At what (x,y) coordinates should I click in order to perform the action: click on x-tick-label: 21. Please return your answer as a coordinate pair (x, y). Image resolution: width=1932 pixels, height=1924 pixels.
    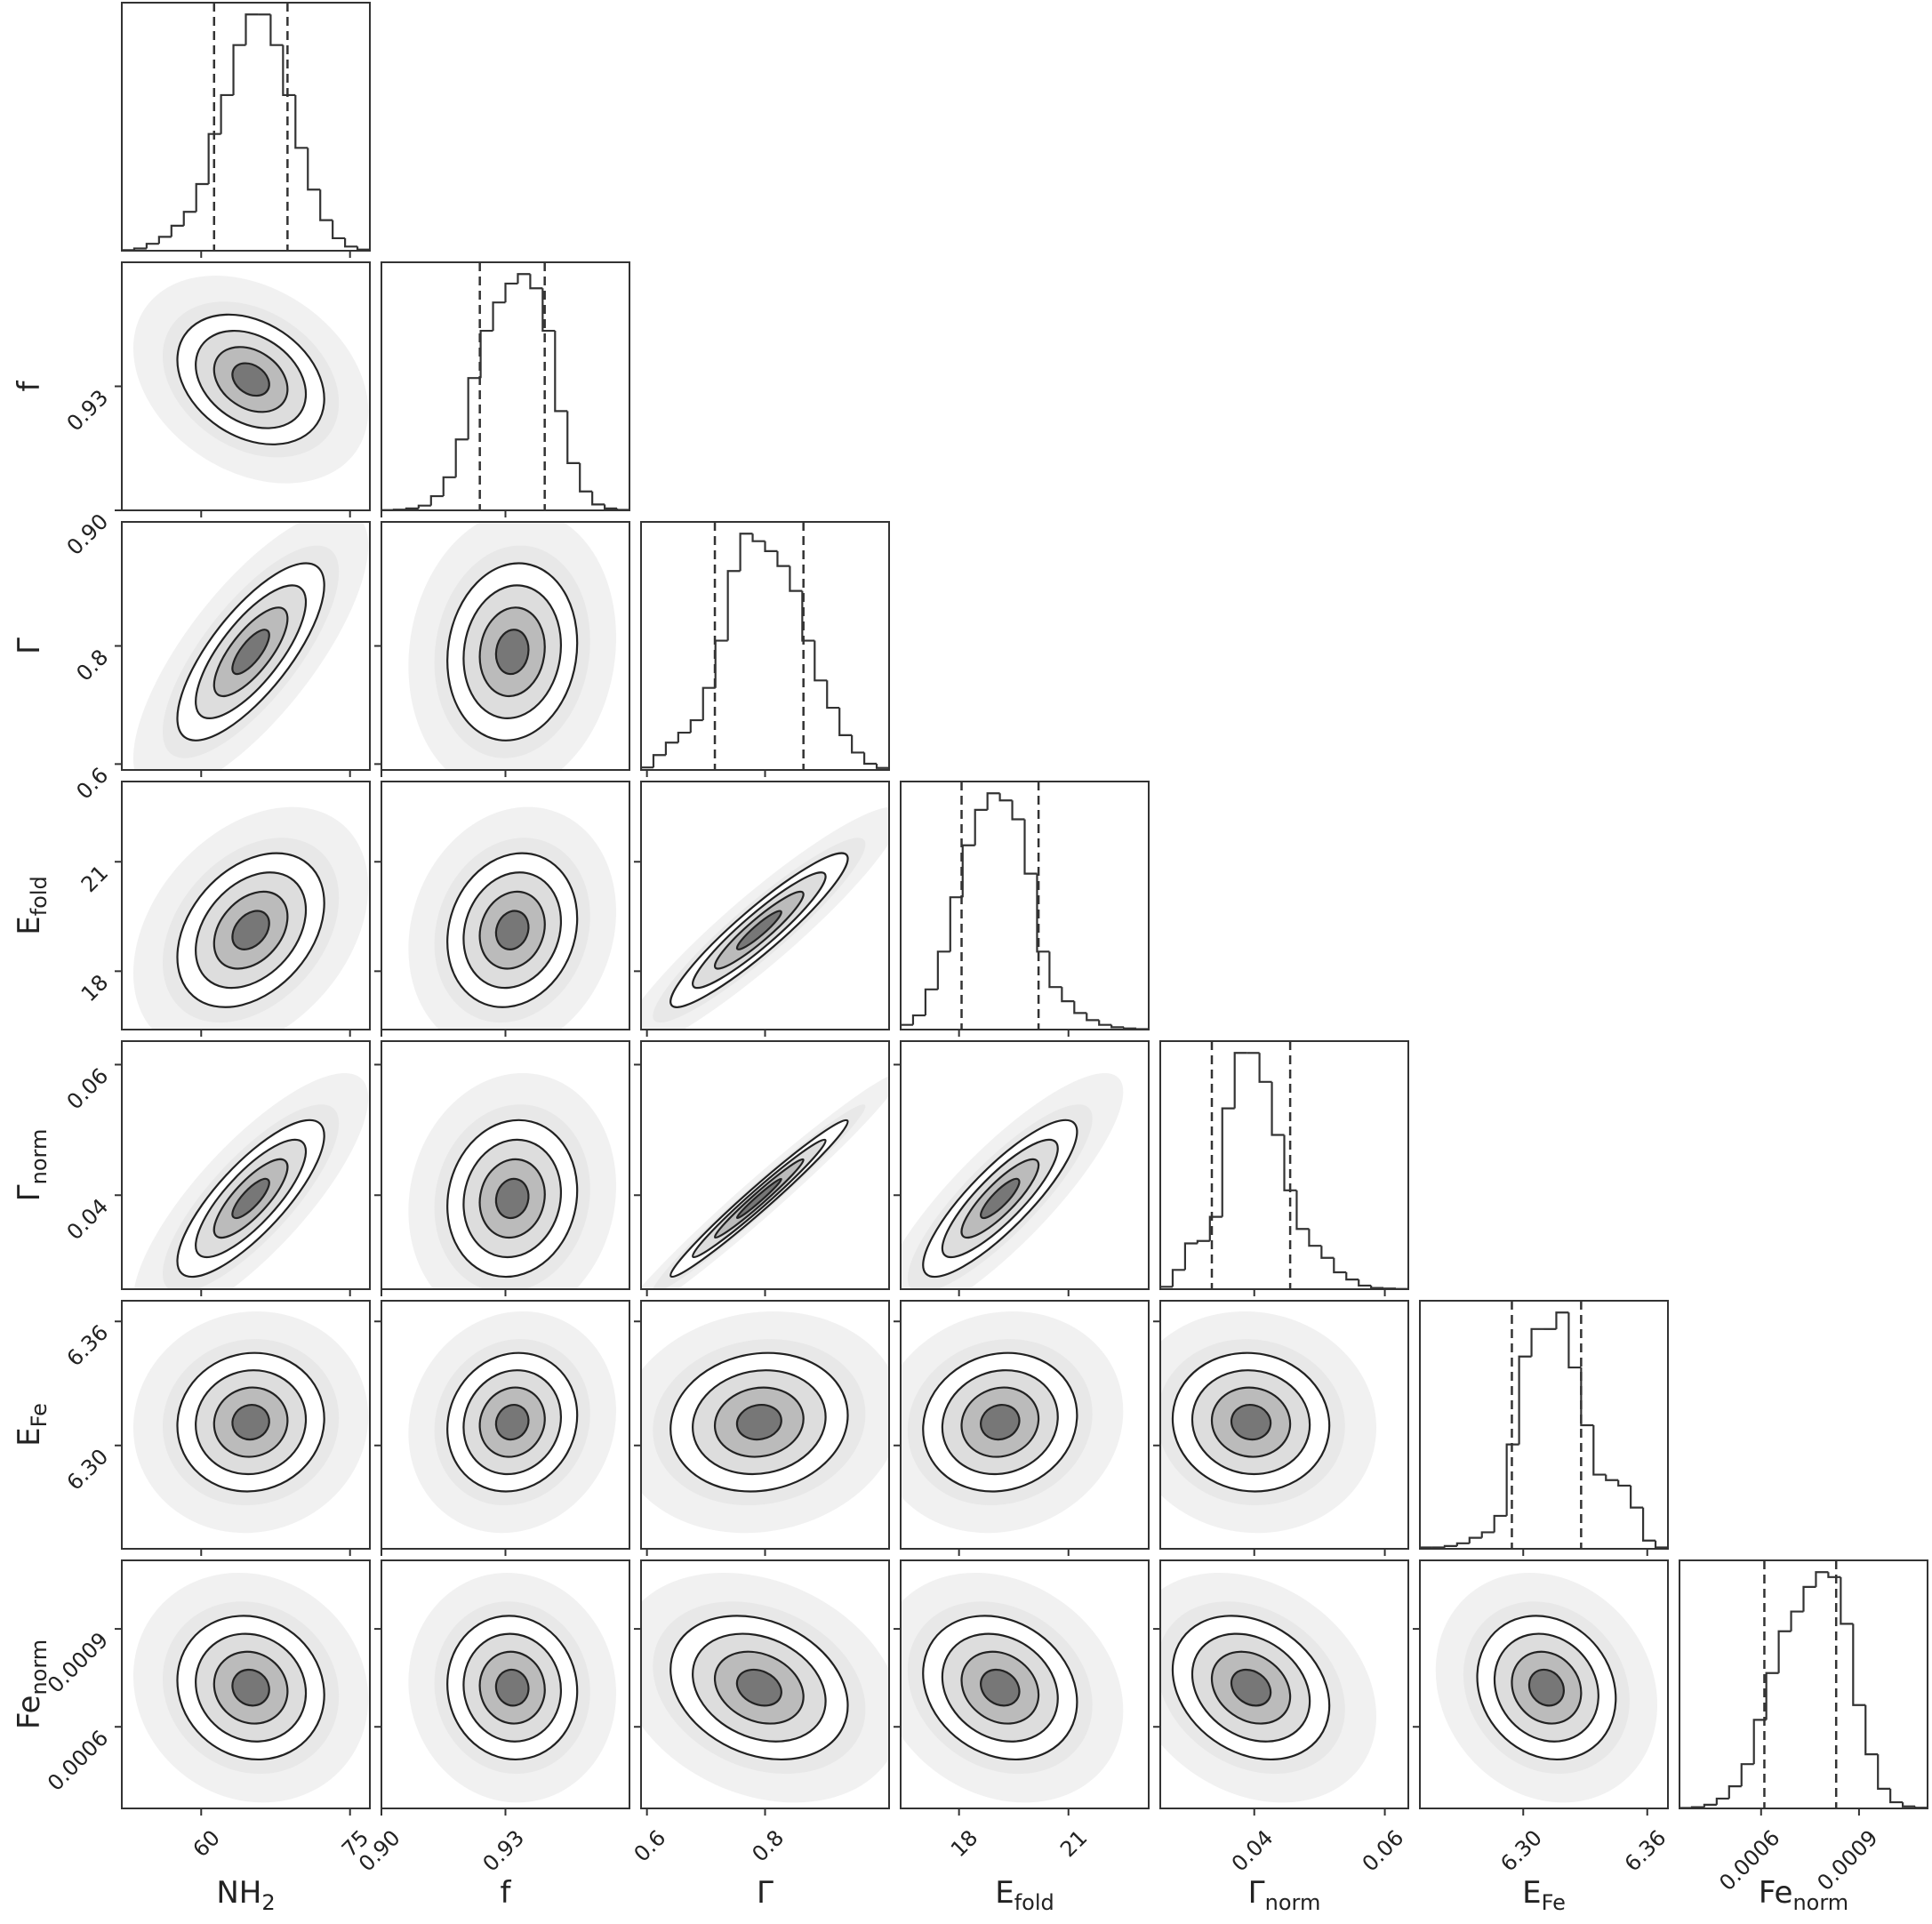
    Looking at the image, I should click on (1073, 1844).